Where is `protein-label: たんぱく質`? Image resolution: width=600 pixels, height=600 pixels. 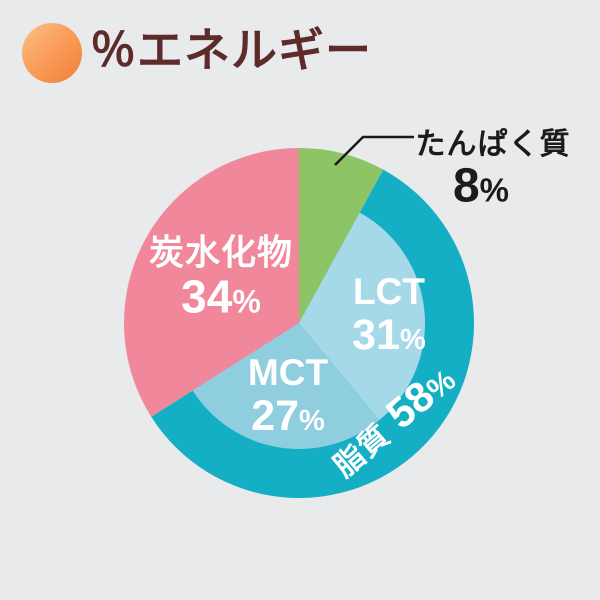
protein-label: たんぱく質 is located at coordinates (493, 144).